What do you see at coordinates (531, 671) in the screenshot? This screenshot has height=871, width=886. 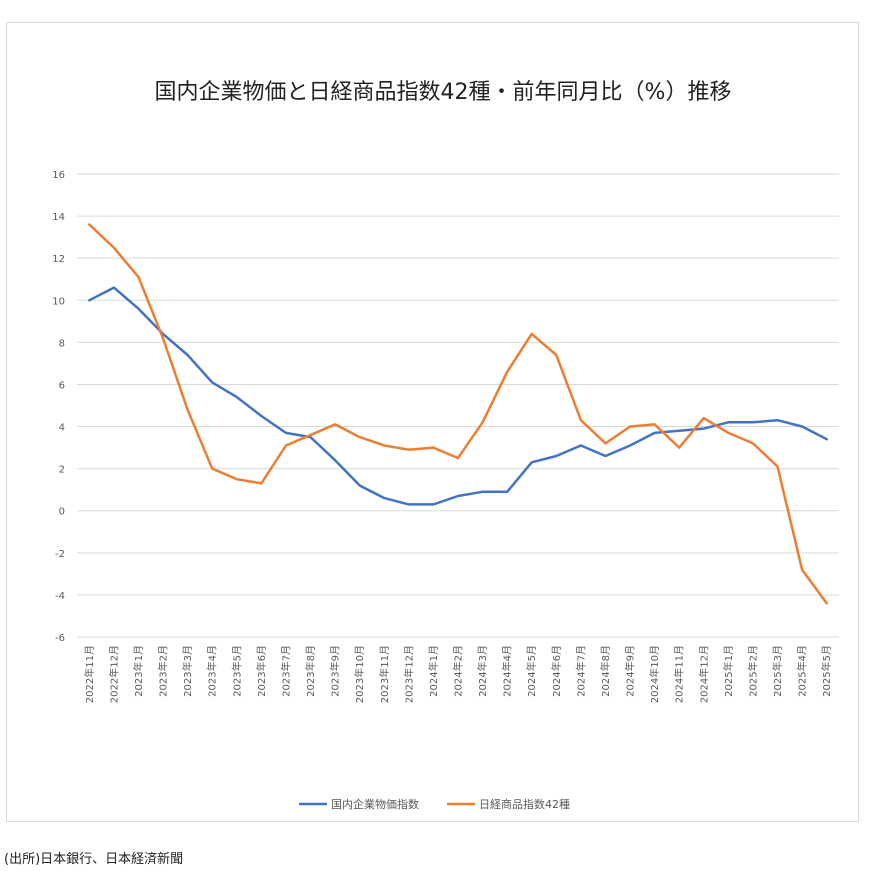 I see `x-tick-label: 2024年5月` at bounding box center [531, 671].